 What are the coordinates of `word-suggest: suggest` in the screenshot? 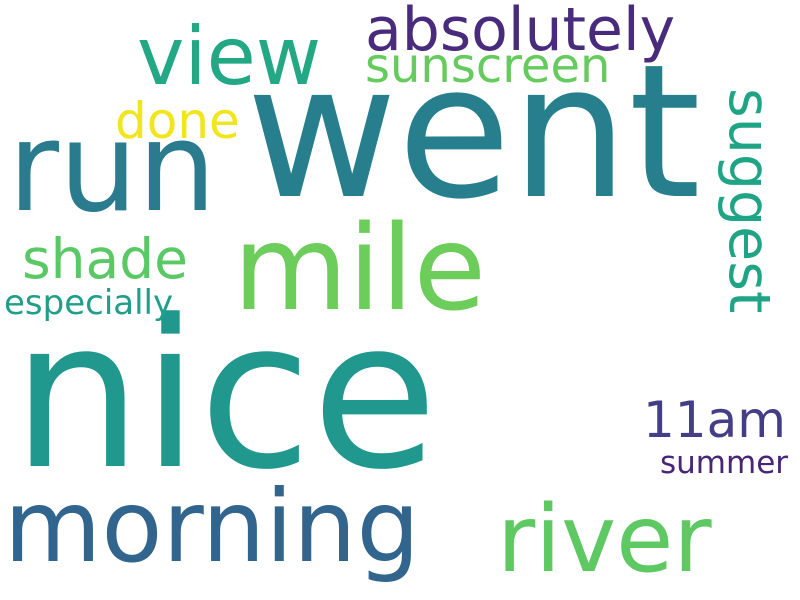 It's located at (749, 201).